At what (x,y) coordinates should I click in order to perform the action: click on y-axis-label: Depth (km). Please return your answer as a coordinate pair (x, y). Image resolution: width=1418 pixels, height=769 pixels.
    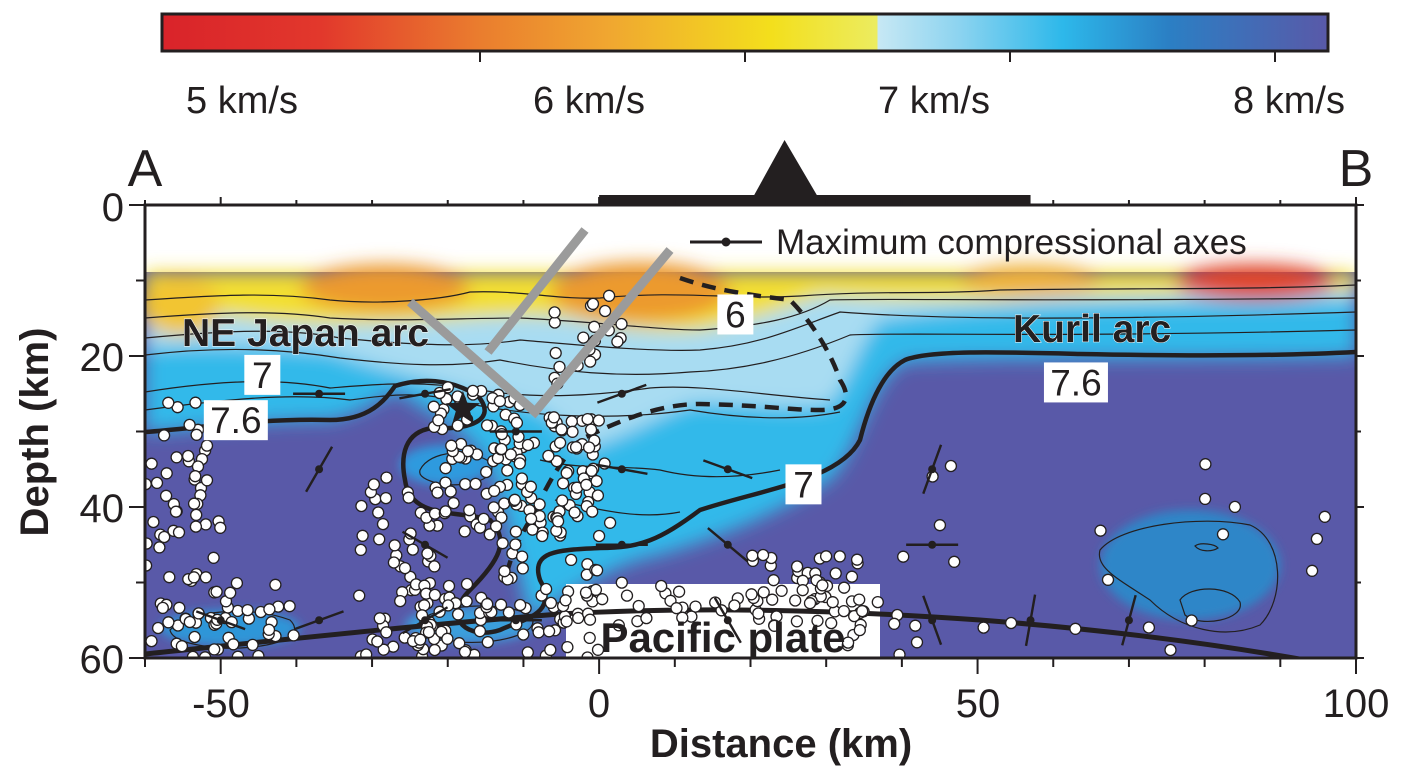
    Looking at the image, I should click on (35, 432).